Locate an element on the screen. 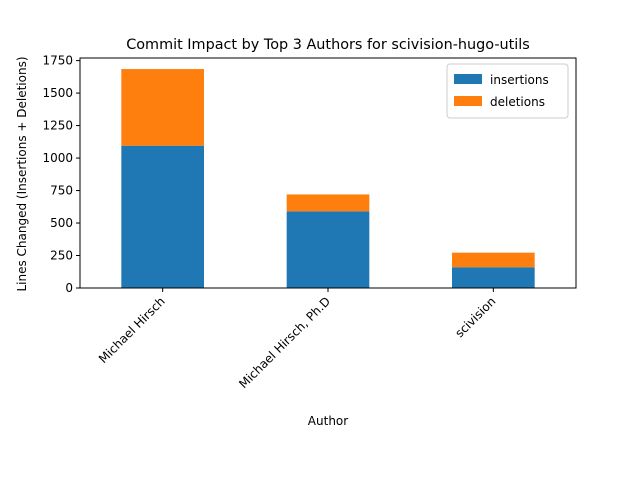 This screenshot has width=640, height=484. y-tick-label: 1500 is located at coordinates (57, 93).